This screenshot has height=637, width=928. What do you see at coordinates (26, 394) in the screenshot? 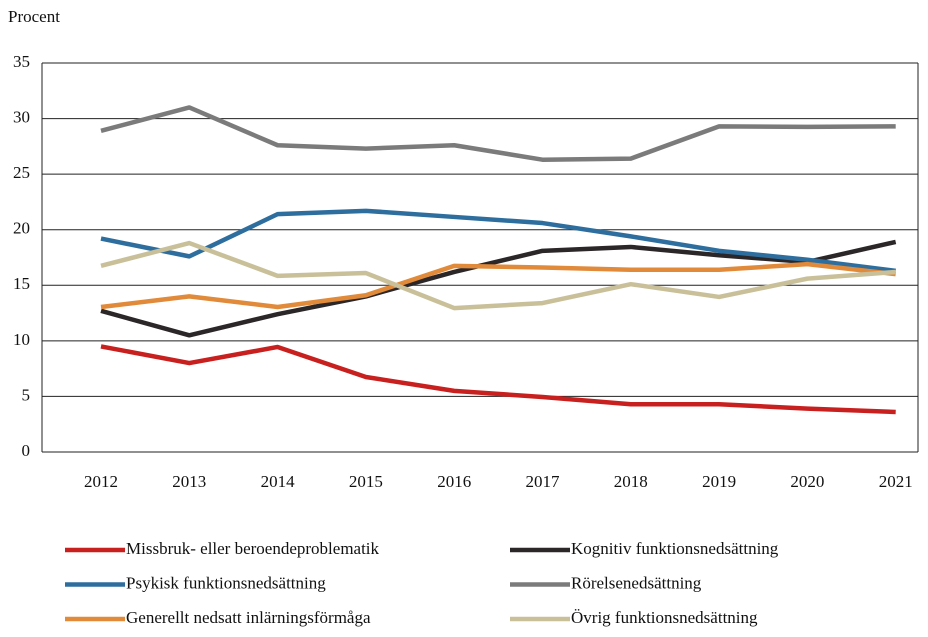
I see `y-tick-label: 5` at bounding box center [26, 394].